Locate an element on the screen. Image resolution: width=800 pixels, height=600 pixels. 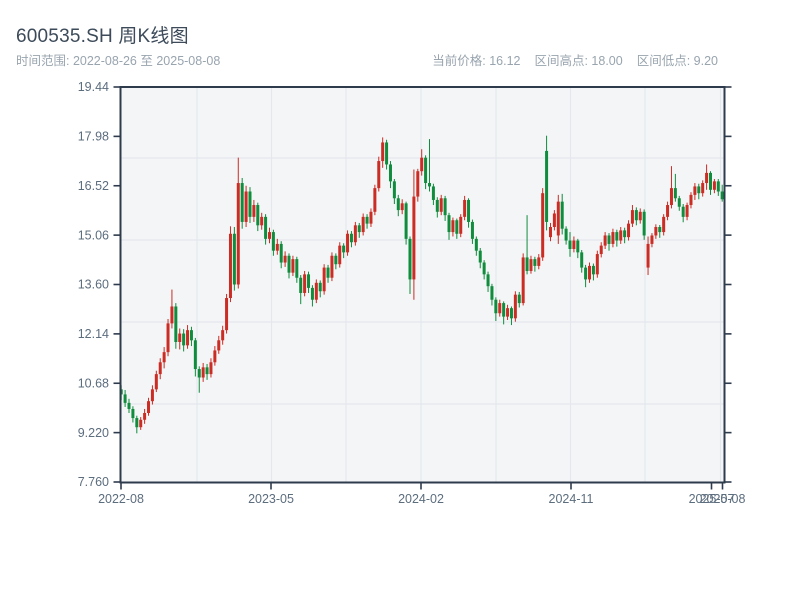
y-axis-tick-label: 17.98 is located at coordinates (93, 137).